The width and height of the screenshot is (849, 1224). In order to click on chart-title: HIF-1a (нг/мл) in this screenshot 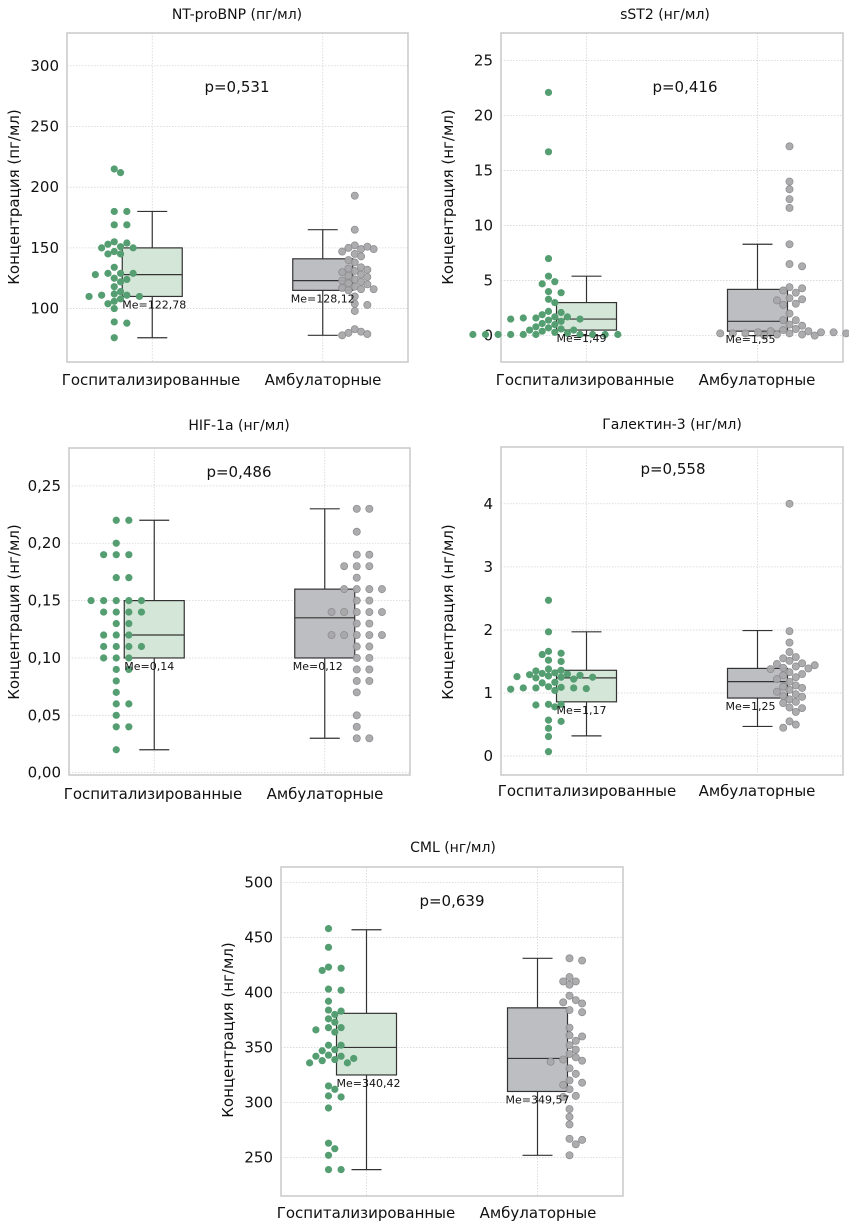, I will do `click(238, 426)`.